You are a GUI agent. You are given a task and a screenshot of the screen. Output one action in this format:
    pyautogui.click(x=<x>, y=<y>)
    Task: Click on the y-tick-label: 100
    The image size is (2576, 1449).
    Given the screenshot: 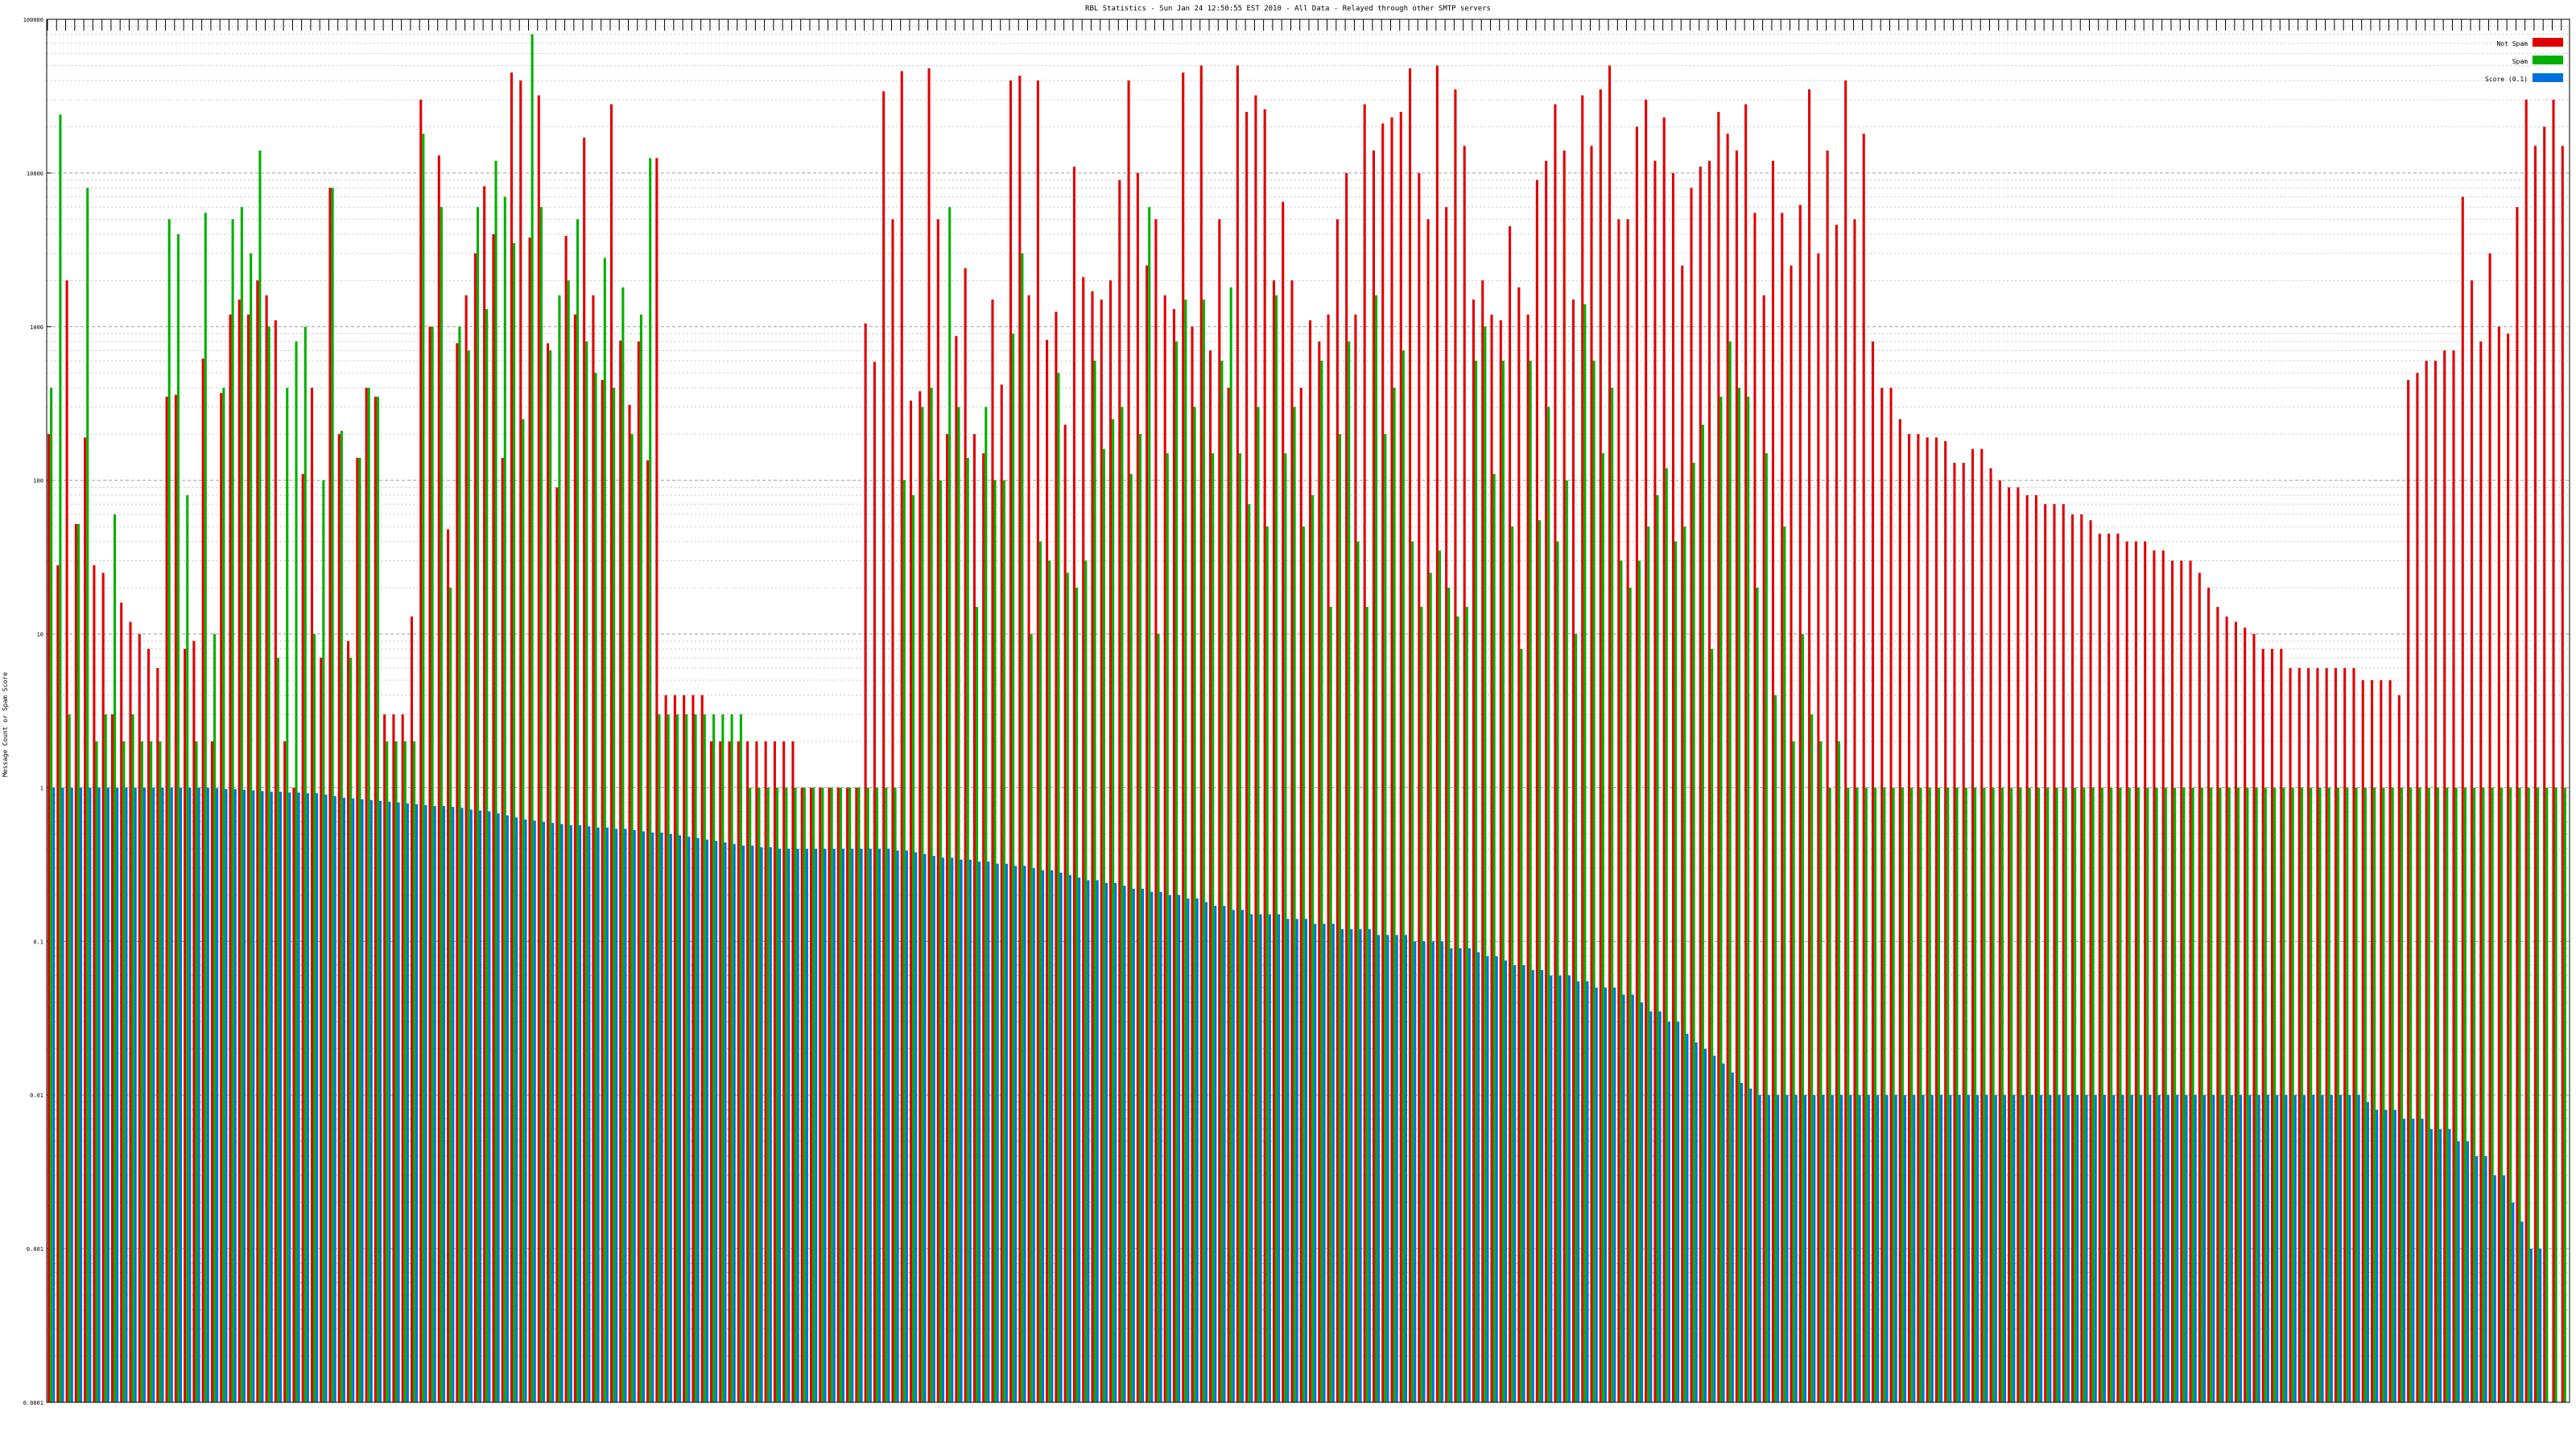 What is the action you would take?
    pyautogui.click(x=38, y=482)
    